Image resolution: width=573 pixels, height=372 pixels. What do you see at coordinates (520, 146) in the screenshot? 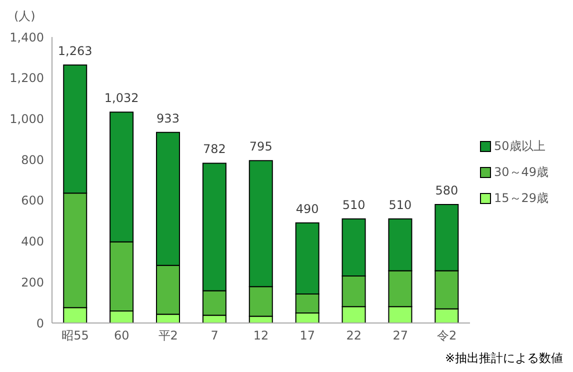
I see `legend-label: 50歳以上` at bounding box center [520, 146].